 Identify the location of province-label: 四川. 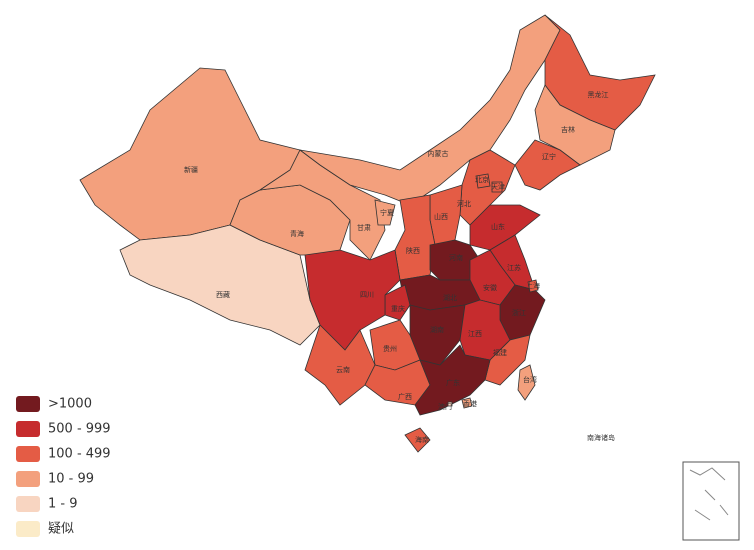
(367, 295).